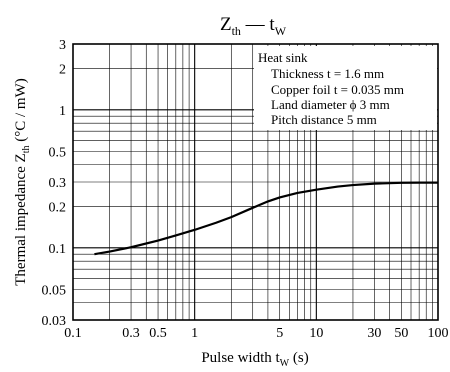 This screenshot has width=450, height=372. What do you see at coordinates (316, 333) in the screenshot?
I see `x-tick-label: 10` at bounding box center [316, 333].